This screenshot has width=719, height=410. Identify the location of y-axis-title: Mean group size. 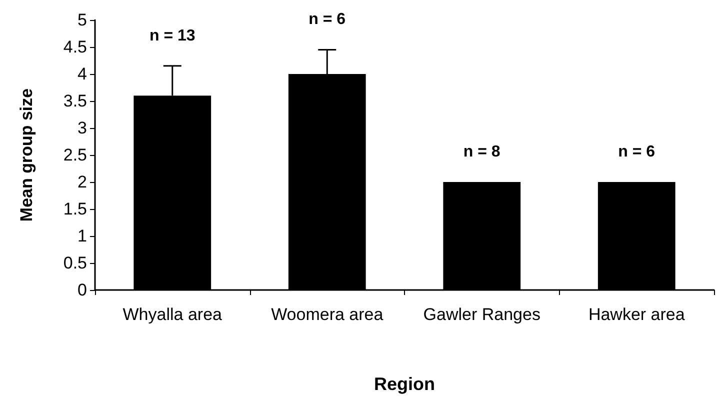
(26, 155).